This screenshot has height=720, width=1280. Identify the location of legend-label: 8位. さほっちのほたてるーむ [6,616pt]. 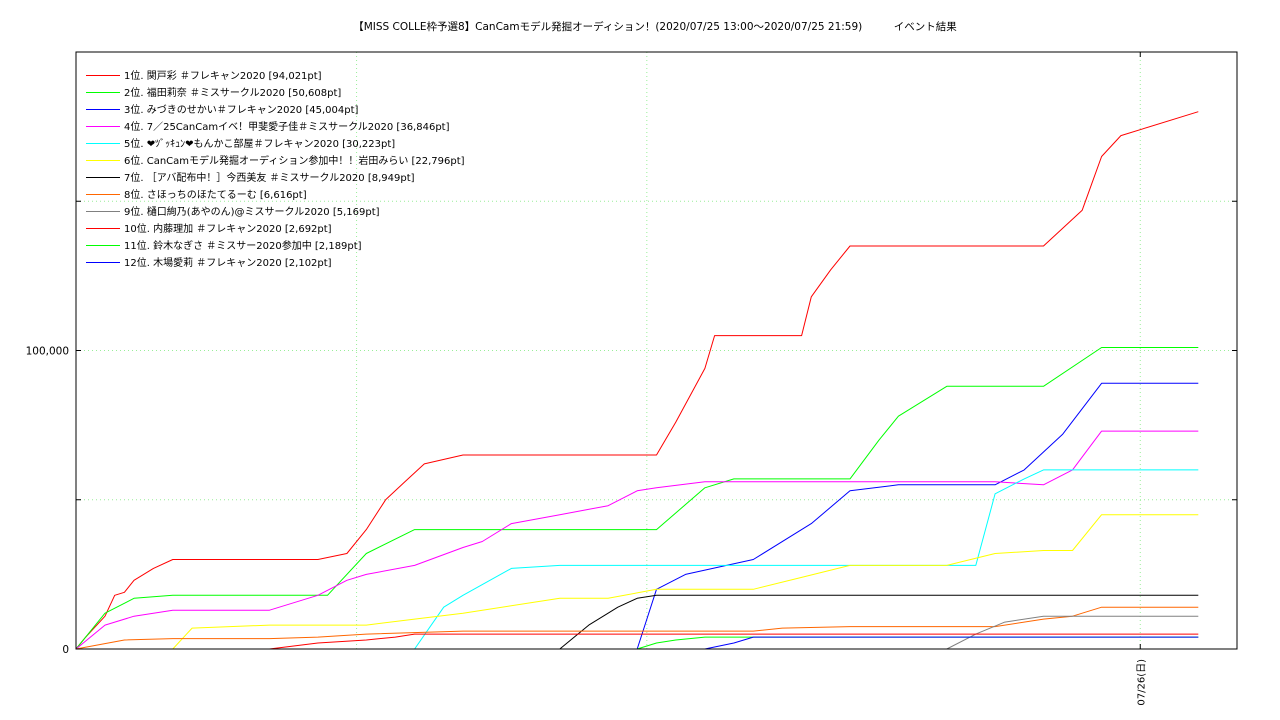
(215, 195).